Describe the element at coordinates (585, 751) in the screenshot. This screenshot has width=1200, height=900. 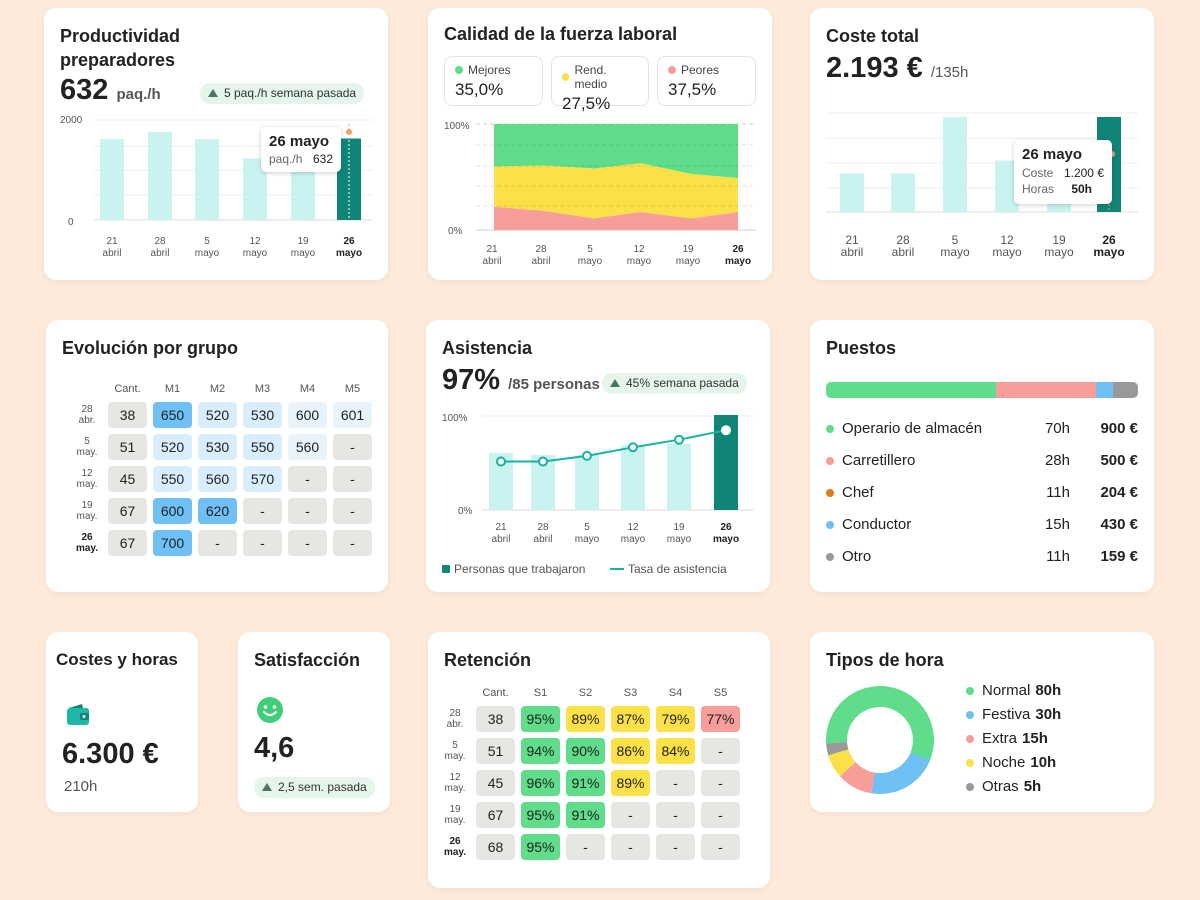
I see `table-cell: 90%` at that location.